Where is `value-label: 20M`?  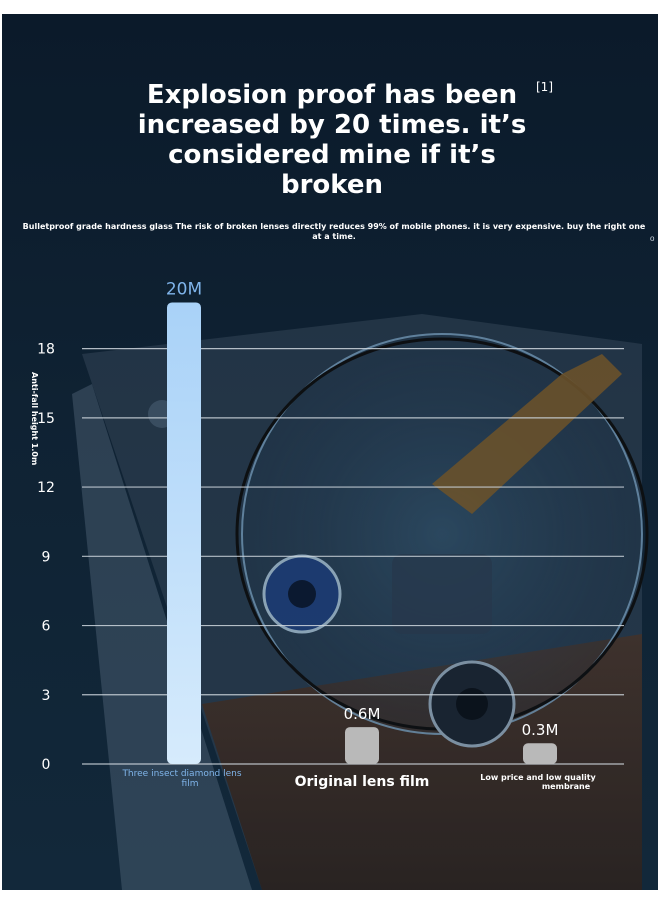
value-label: 20M is located at coordinates (184, 289).